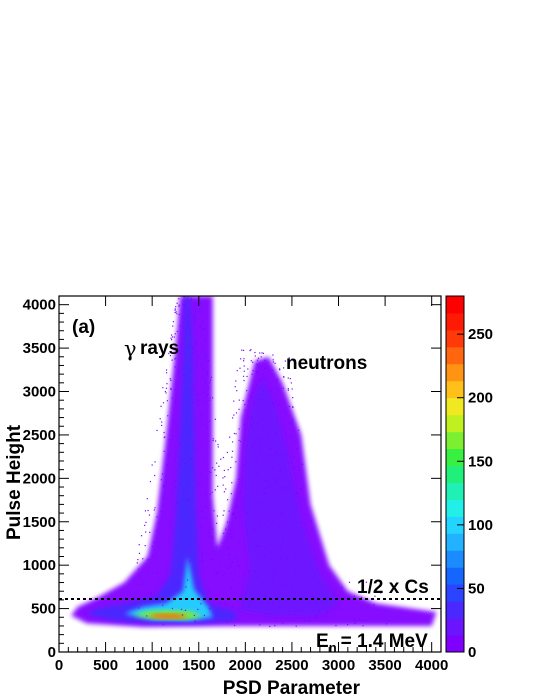 This screenshot has height=699, width=540. I want to click on colorbar-tick-label: 0, so click(472, 652).